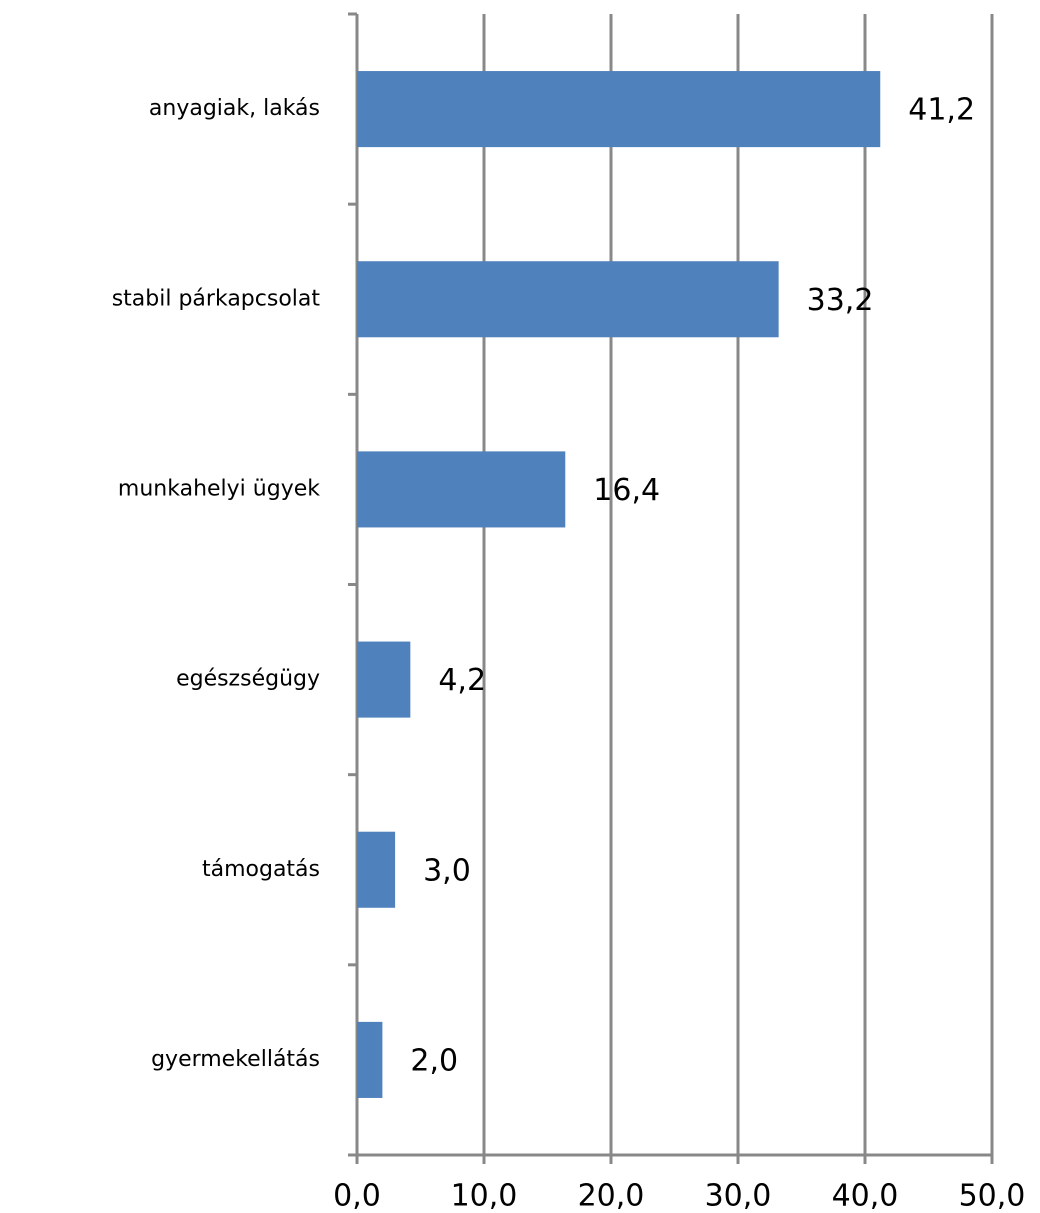  Describe the element at coordinates (234, 108) in the screenshot. I see `y-tick-label: anyagiak, lakás` at that location.